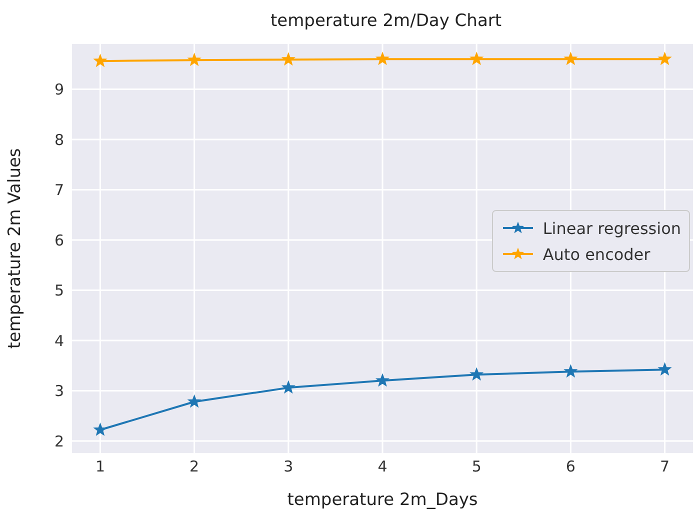  Describe the element at coordinates (15, 248) in the screenshot. I see `y-axis-title: temperature 2m Values` at that location.